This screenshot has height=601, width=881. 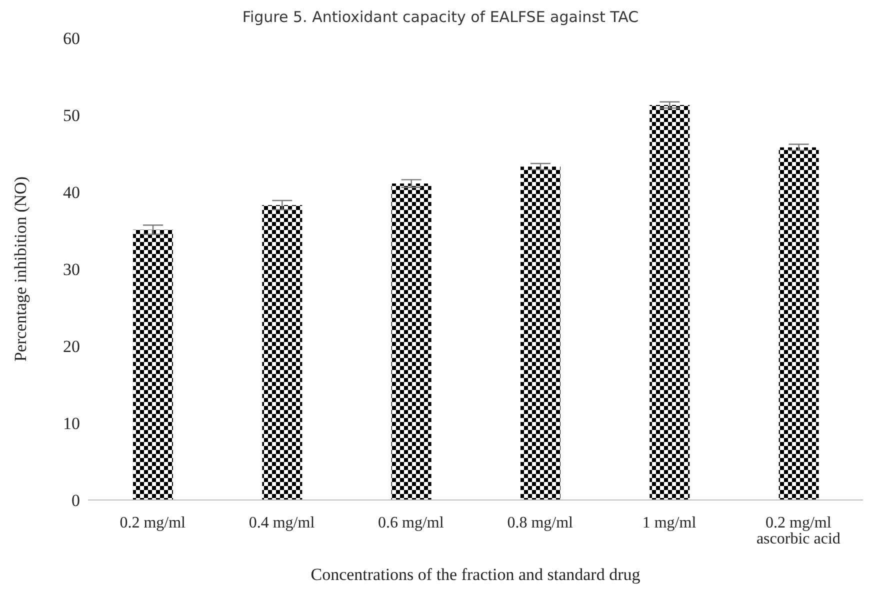 What do you see at coordinates (411, 523) in the screenshot?
I see `x-tick-label: 0.6 mg/ml` at bounding box center [411, 523].